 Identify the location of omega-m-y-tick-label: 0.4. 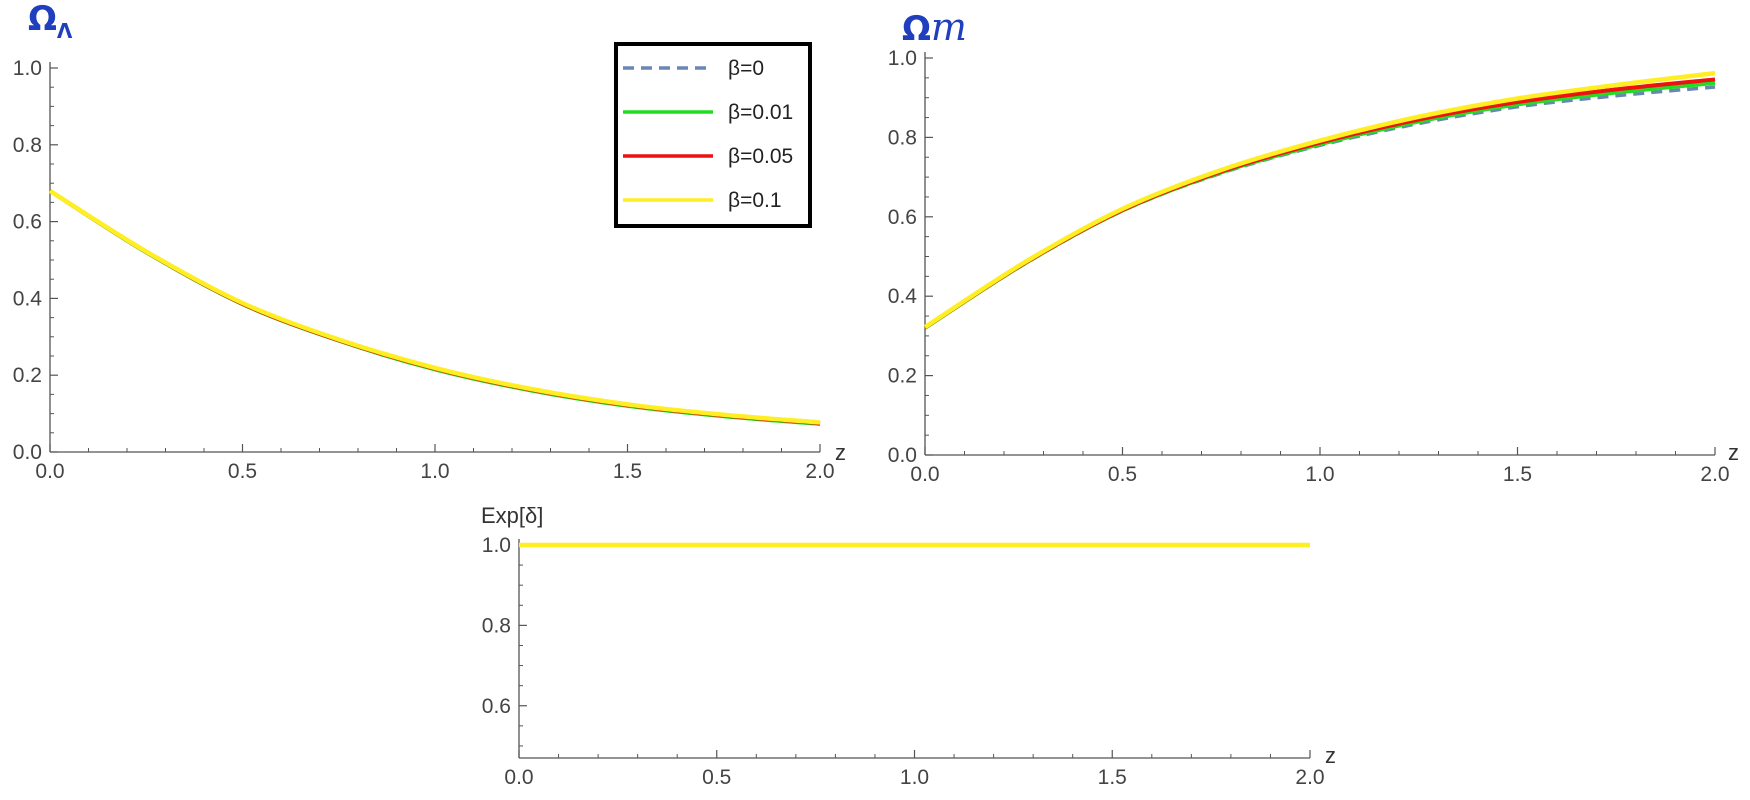
(903, 296).